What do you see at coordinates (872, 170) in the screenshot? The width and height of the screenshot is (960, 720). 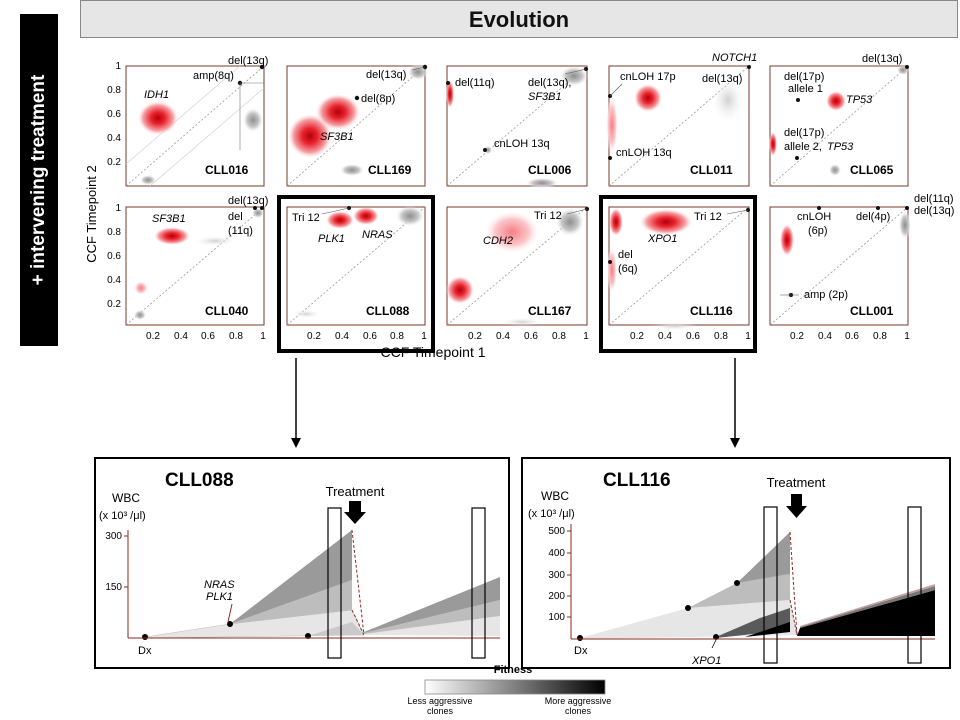 I see `panel-id: CLL065` at bounding box center [872, 170].